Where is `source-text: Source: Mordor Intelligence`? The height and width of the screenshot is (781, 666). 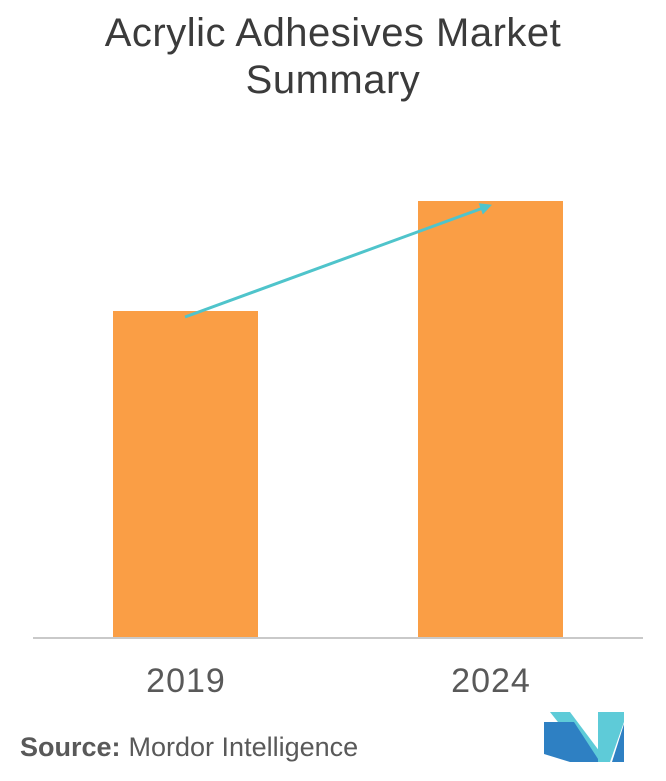 source-text: Source: Mordor Intelligence is located at coordinates (189, 747).